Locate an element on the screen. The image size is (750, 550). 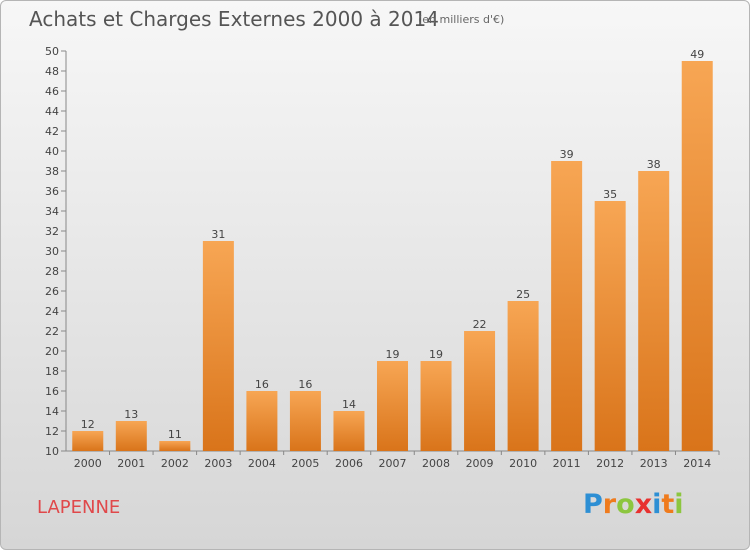
y-tick-label: 20 is located at coordinates (52, 351).